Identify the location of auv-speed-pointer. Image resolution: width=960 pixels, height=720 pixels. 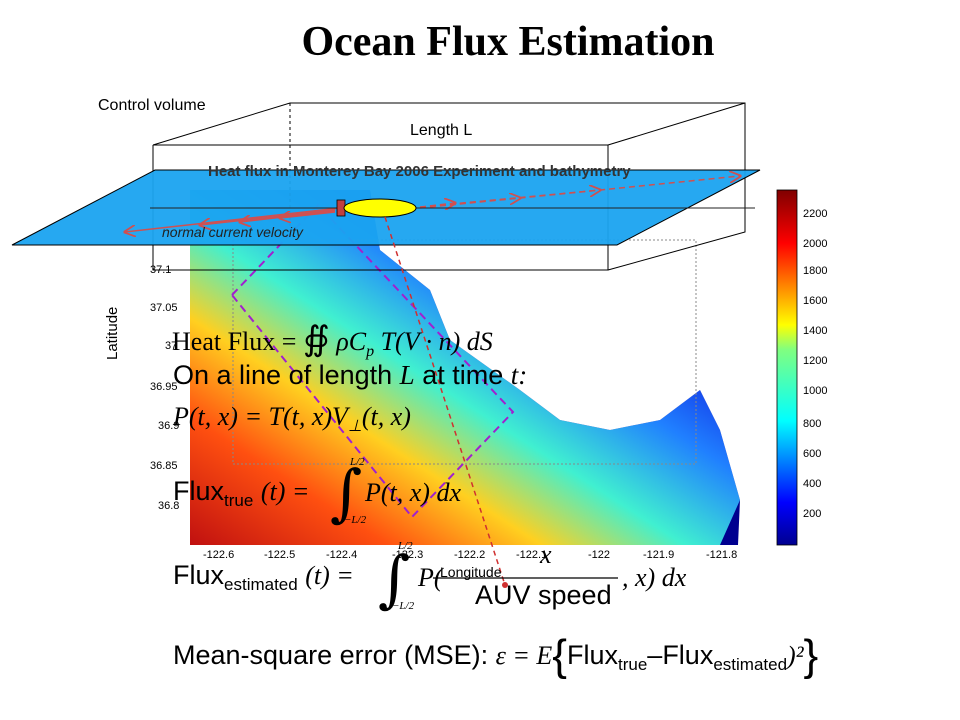
(445, 401).